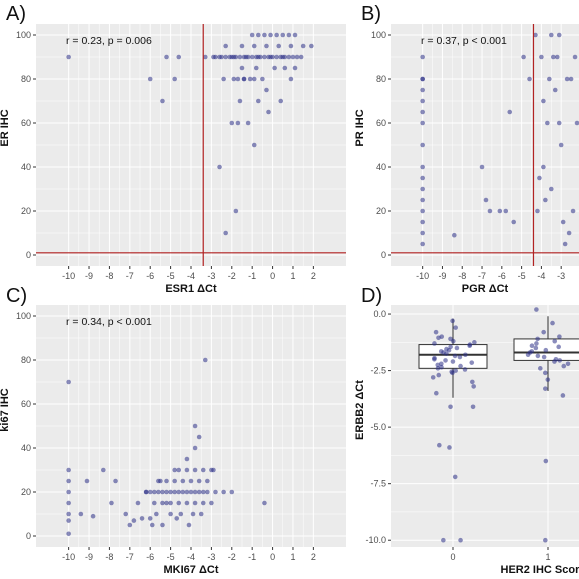 This screenshot has width=579, height=579. Describe the element at coordinates (130, 557) in the screenshot. I see `x-tick-label: -7` at that location.